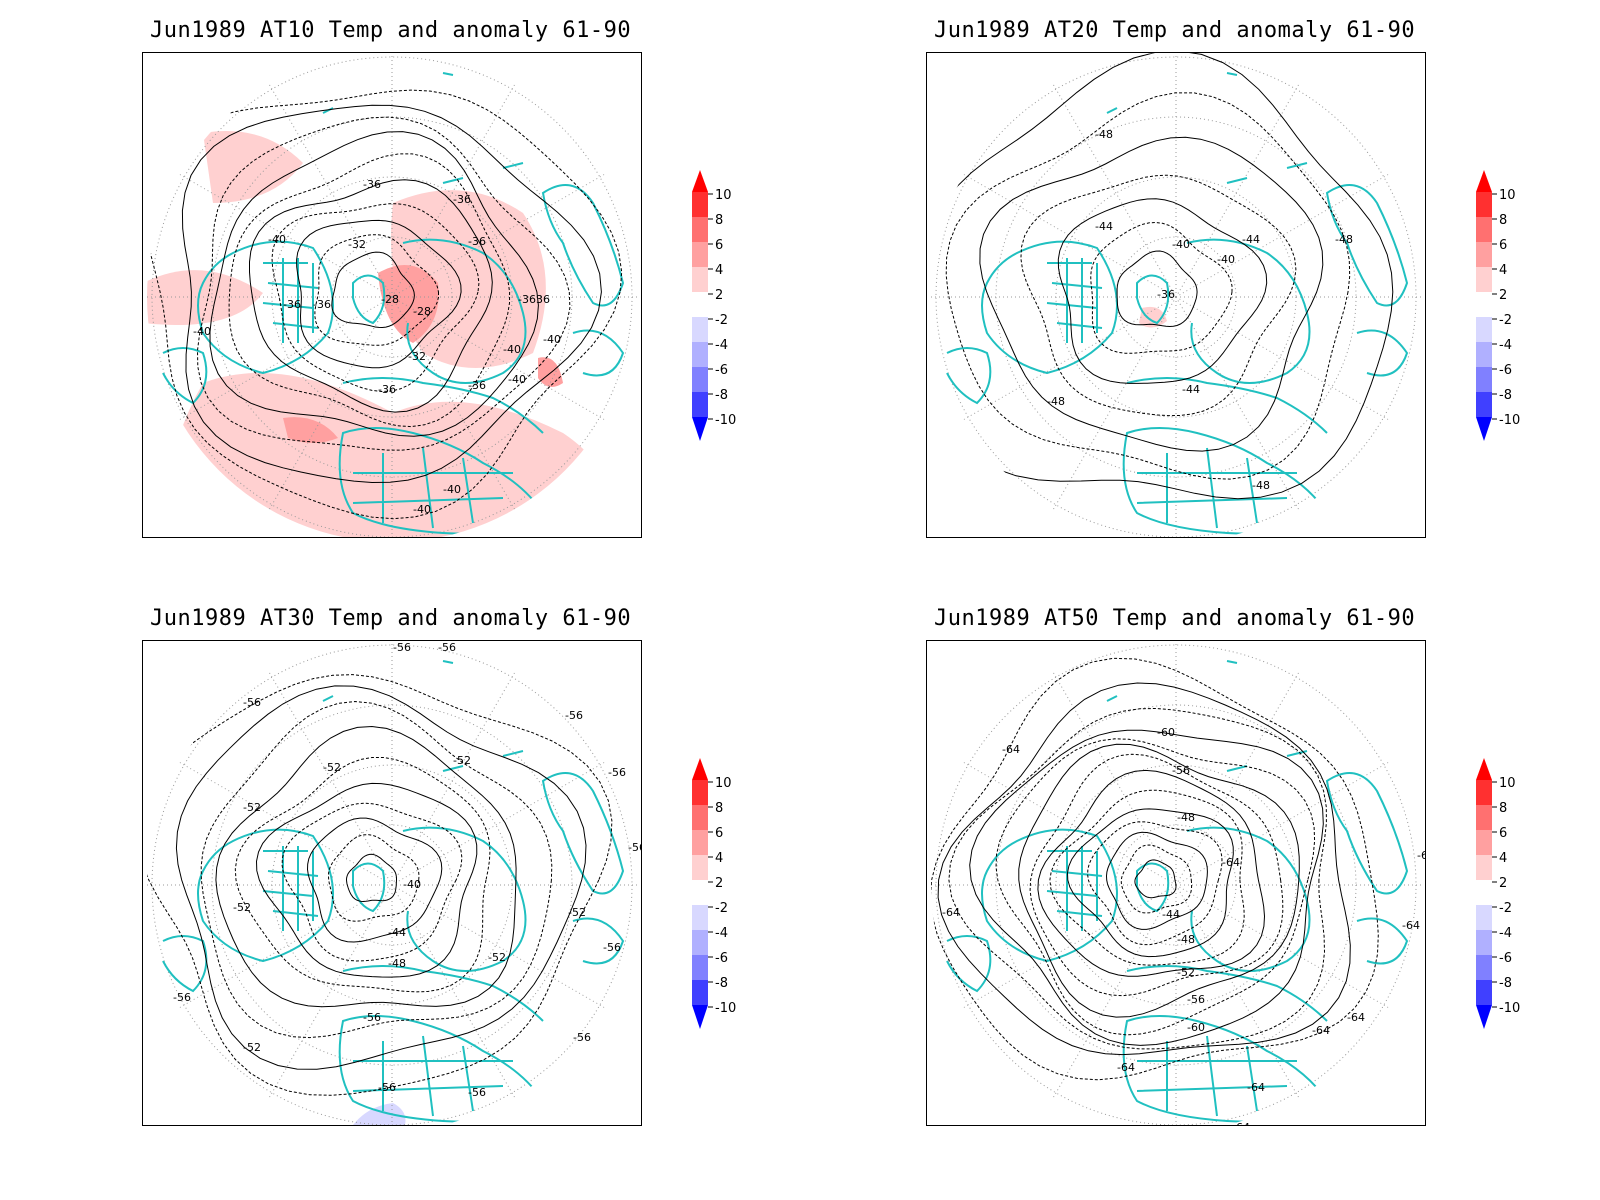 This screenshot has width=1600, height=1200. What do you see at coordinates (422, 311) in the screenshot?
I see `contour-label: -28` at bounding box center [422, 311].